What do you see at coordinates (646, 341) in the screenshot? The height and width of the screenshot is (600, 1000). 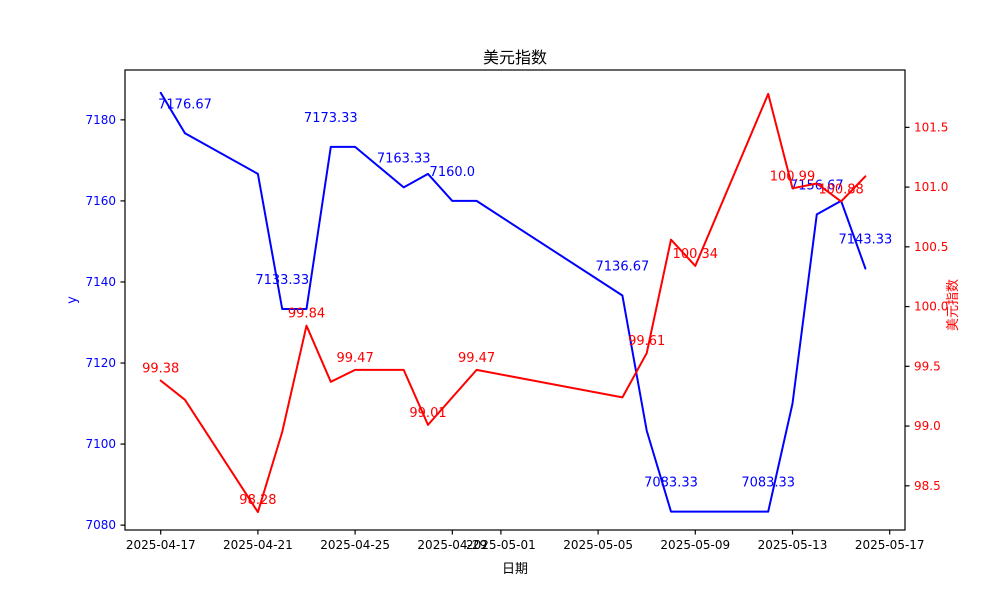 I see `data-point-annotation: 99.61` at bounding box center [646, 341].